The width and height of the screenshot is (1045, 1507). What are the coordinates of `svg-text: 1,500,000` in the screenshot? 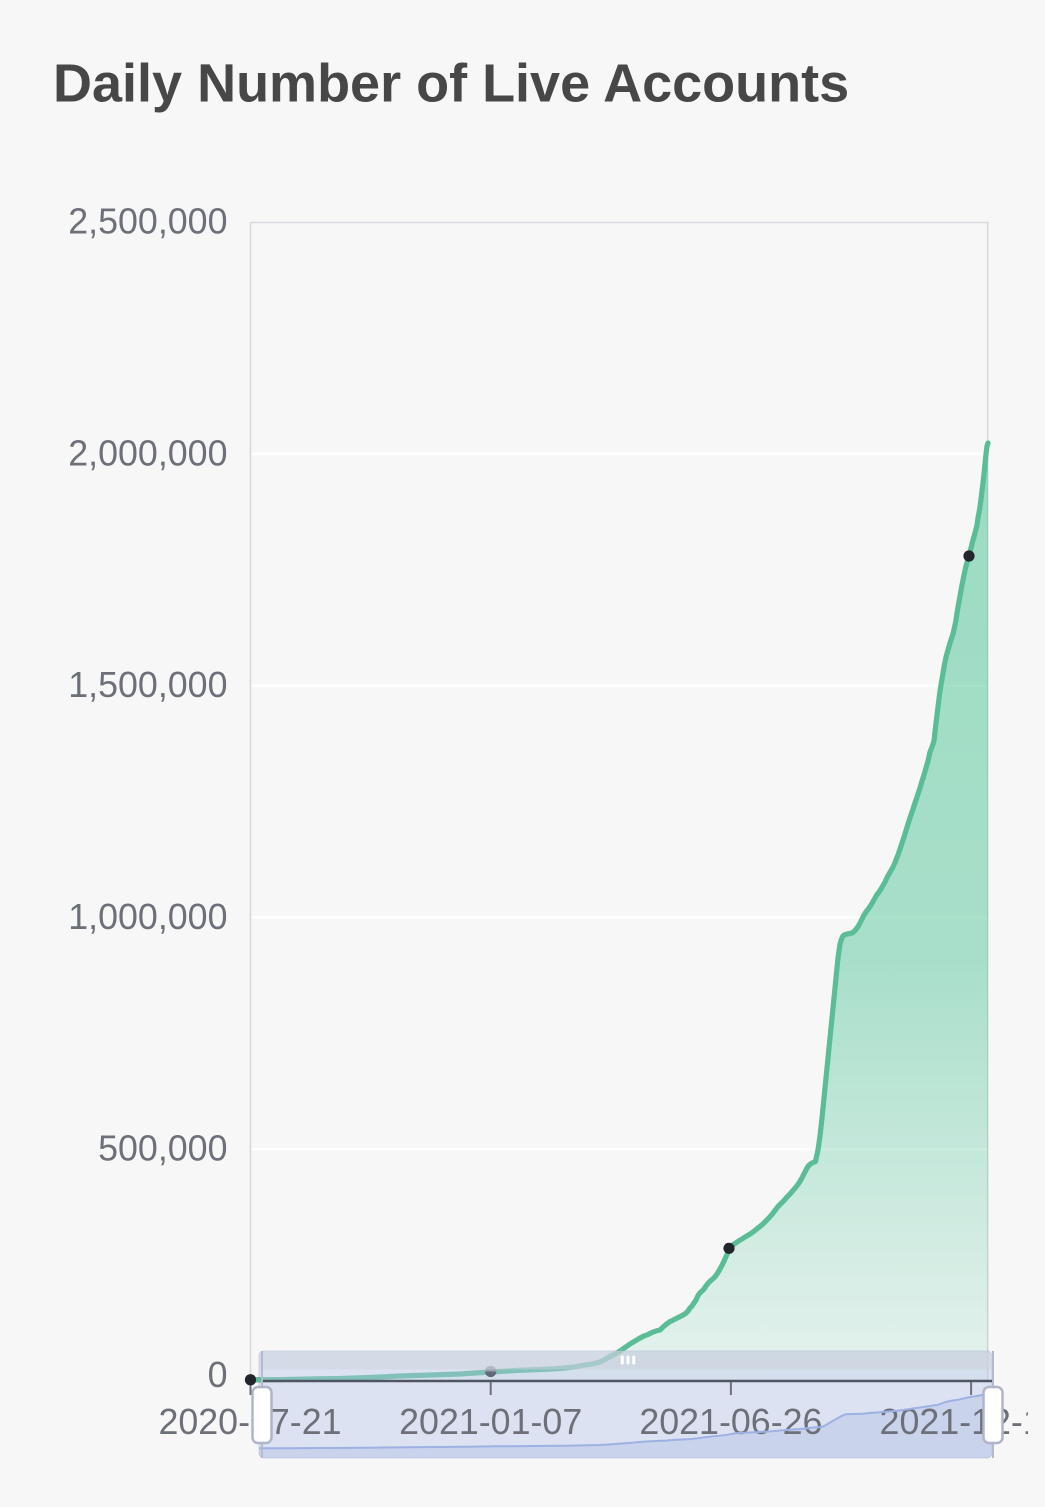 It's located at (147, 685).